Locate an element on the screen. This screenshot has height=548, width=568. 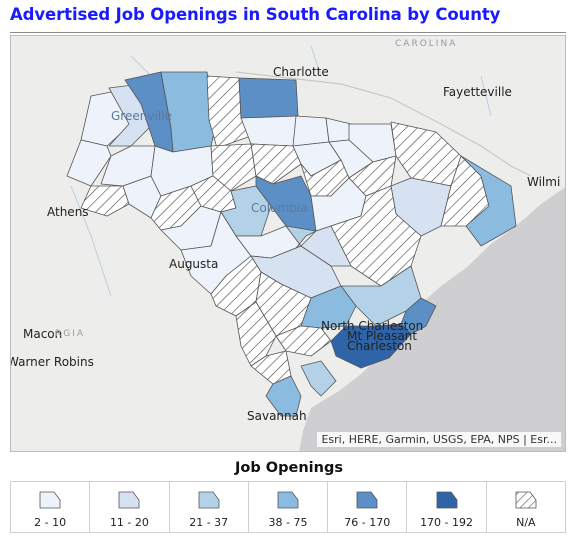
legend-label: 170 - 192 is located at coordinates (447, 522).